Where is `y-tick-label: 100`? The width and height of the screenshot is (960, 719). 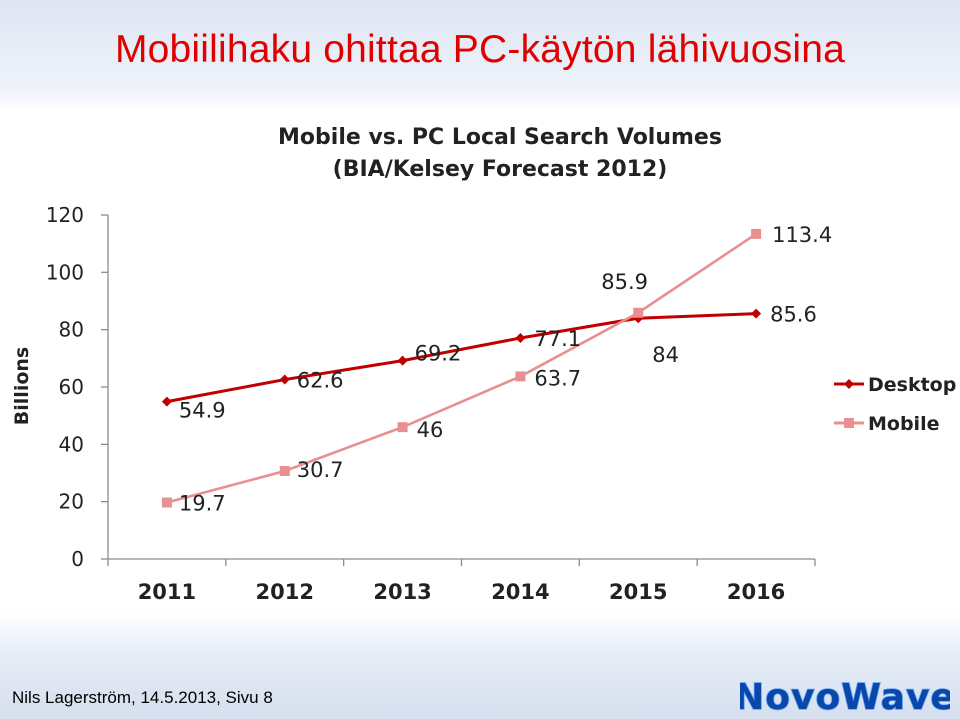
y-tick-label: 100 is located at coordinates (65, 272).